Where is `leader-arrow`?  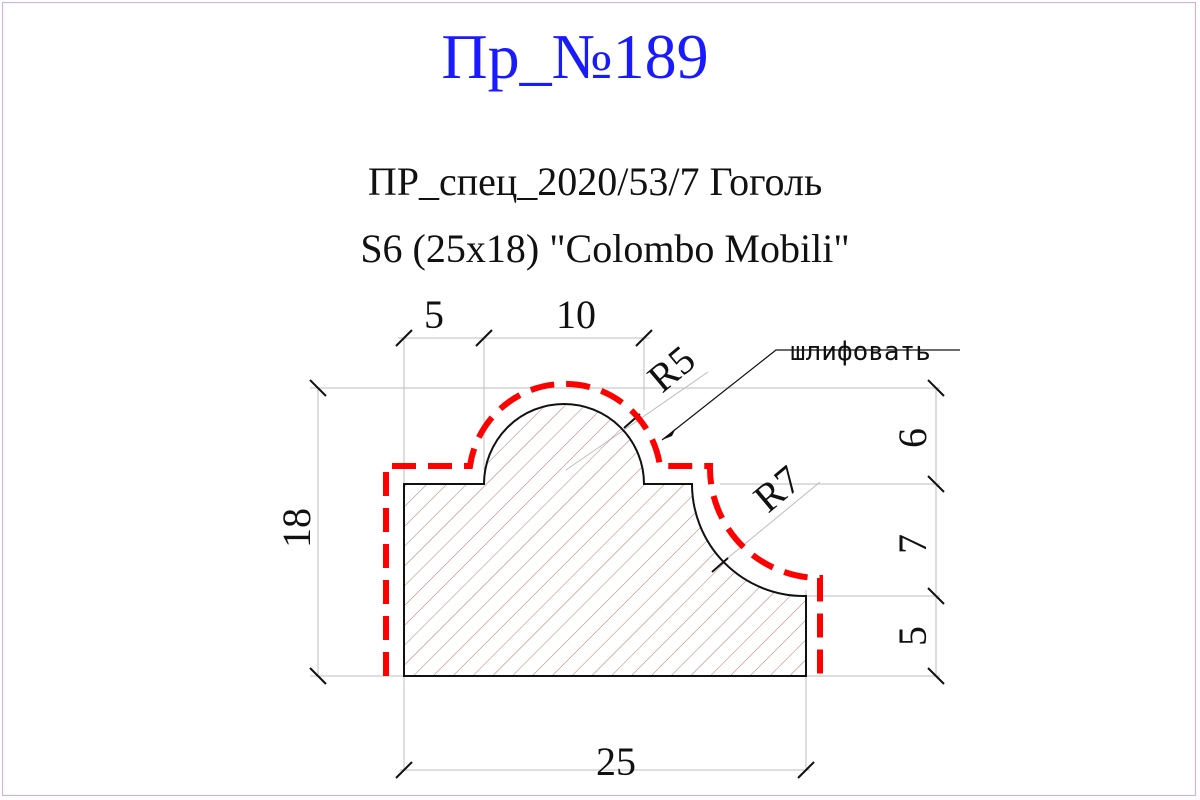 leader-arrow is located at coordinates (669, 434).